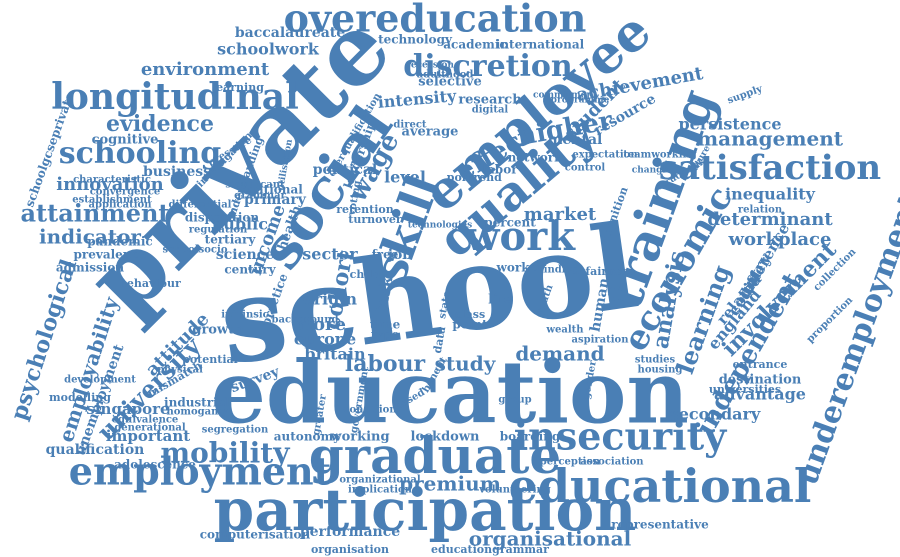 This screenshot has height=557, width=900. Describe the element at coordinates (490, 110) in the screenshot. I see `cloud-word-digital: digital` at that location.